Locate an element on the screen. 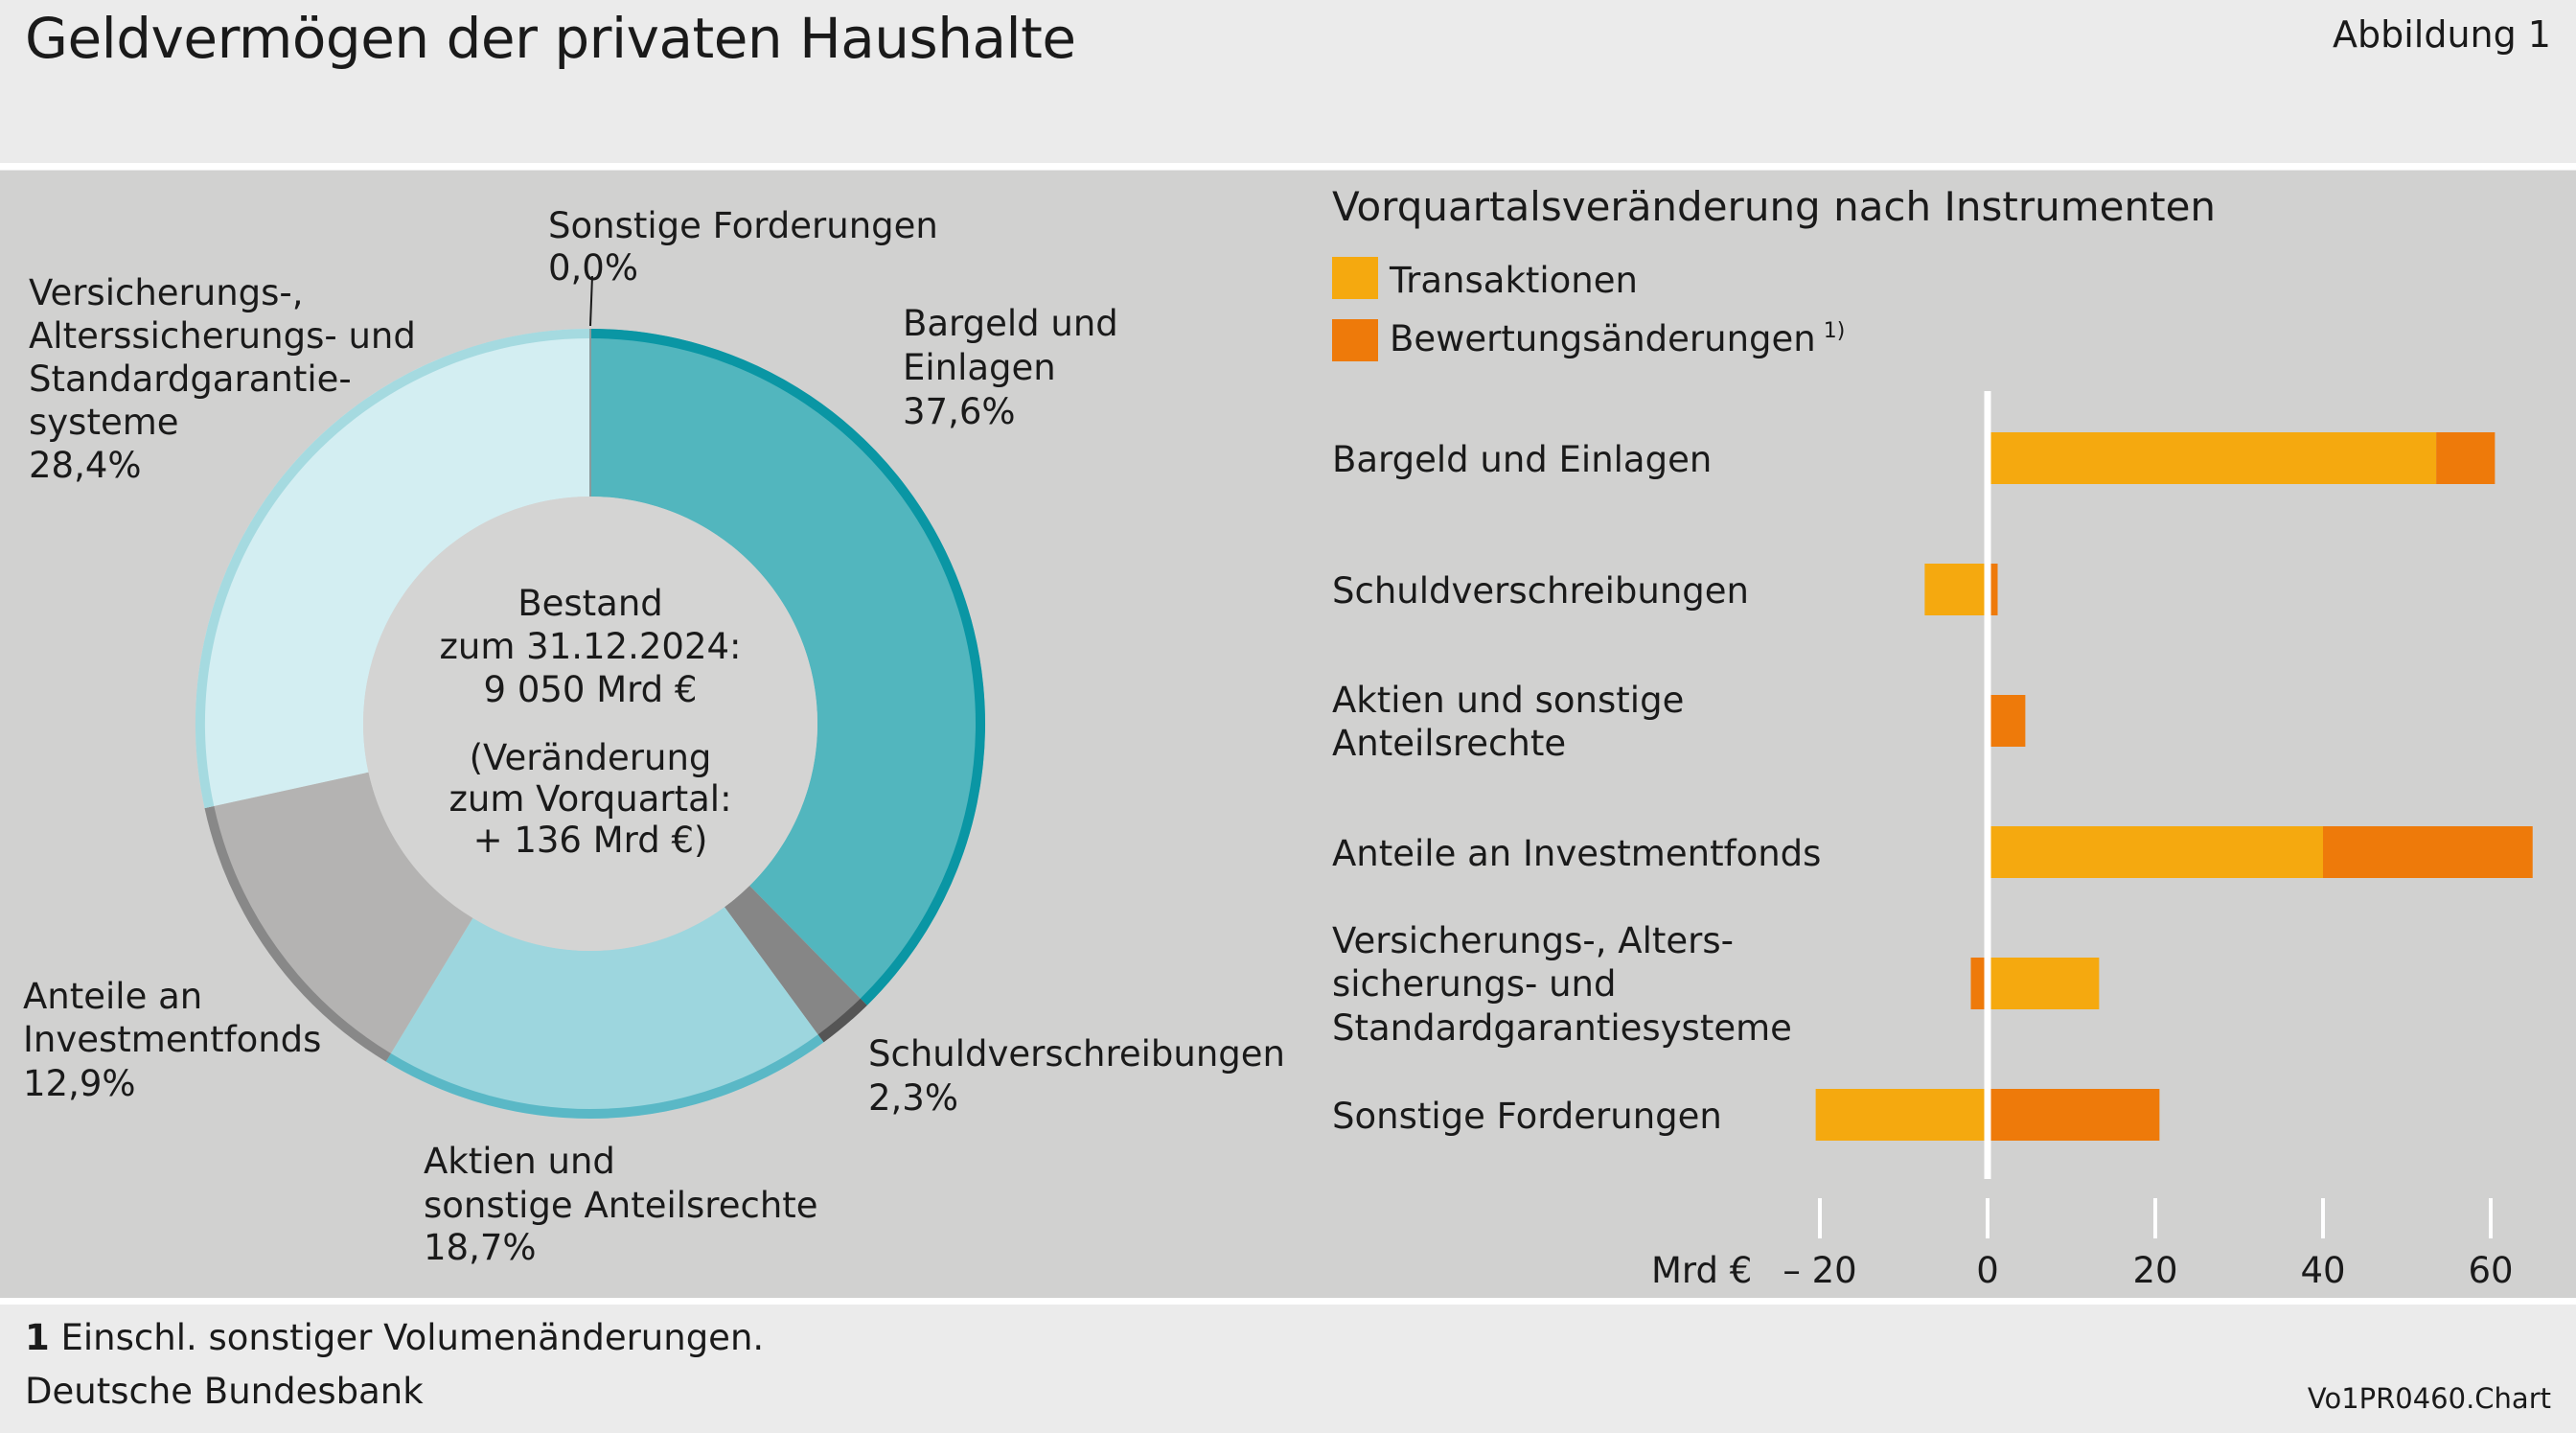  bar-sonstige-transaktionen is located at coordinates (1901, 1115).